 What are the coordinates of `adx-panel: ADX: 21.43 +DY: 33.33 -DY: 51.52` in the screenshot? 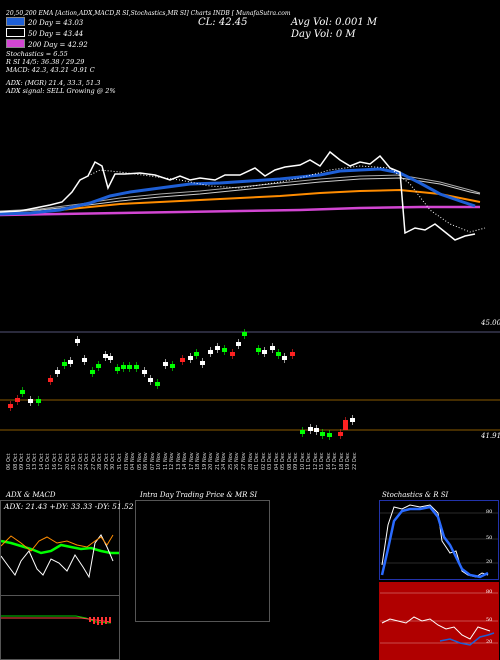 It's located at (67, 548).